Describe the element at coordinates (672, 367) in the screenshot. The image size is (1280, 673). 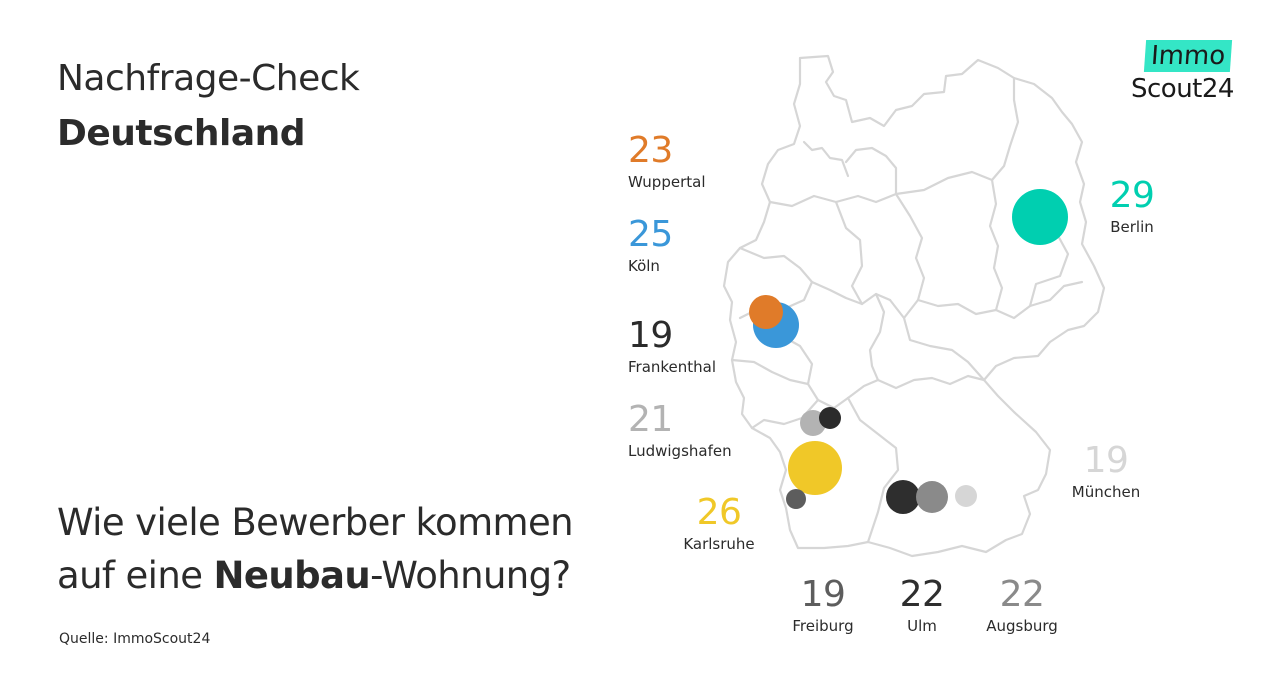
I see `city-frankenthal: Frankenthal` at that location.